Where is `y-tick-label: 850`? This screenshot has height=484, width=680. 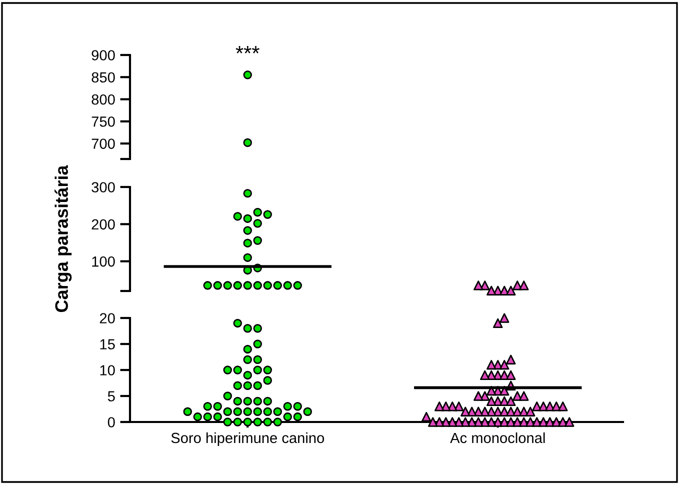 y-tick-label: 850 is located at coordinates (103, 77).